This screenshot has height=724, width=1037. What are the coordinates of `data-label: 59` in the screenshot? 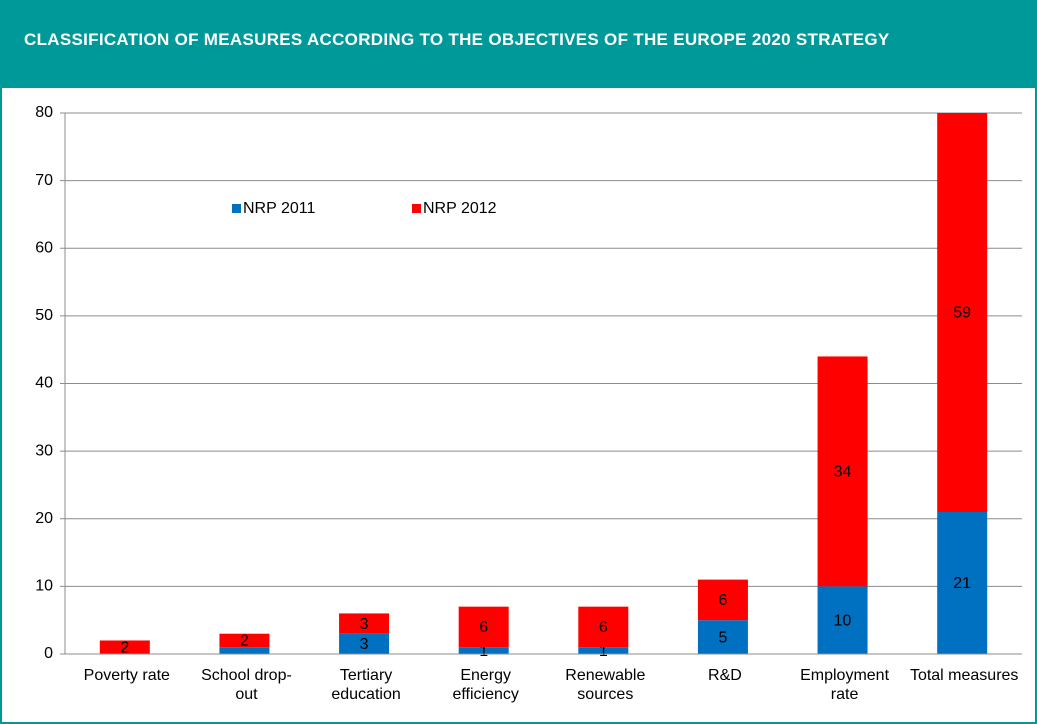 It's located at (962, 313).